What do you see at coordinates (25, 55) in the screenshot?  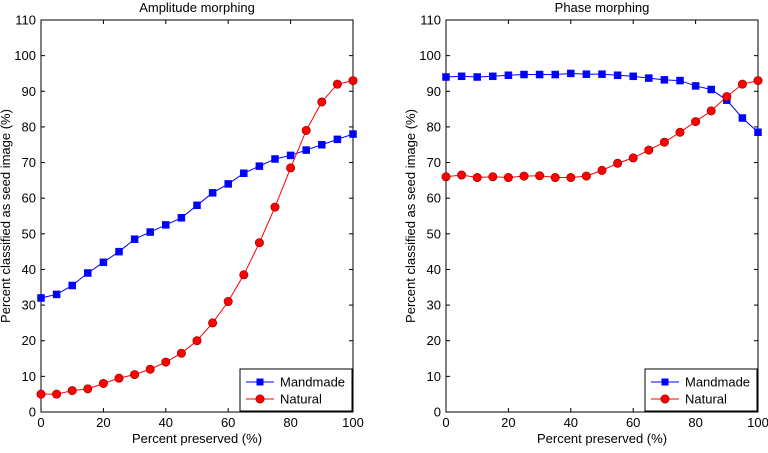 I see `y-tick-label: 100` at bounding box center [25, 55].